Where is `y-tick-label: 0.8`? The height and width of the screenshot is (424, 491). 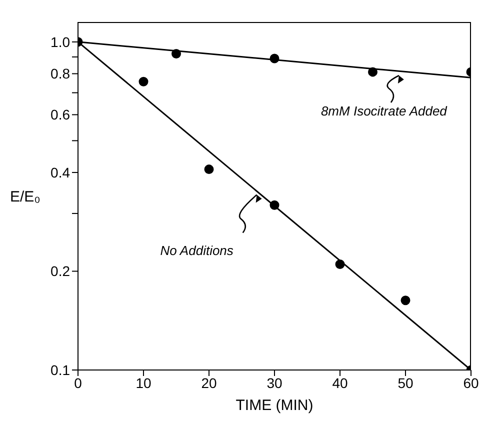 y-tick-label: 0.8 is located at coordinates (60, 74).